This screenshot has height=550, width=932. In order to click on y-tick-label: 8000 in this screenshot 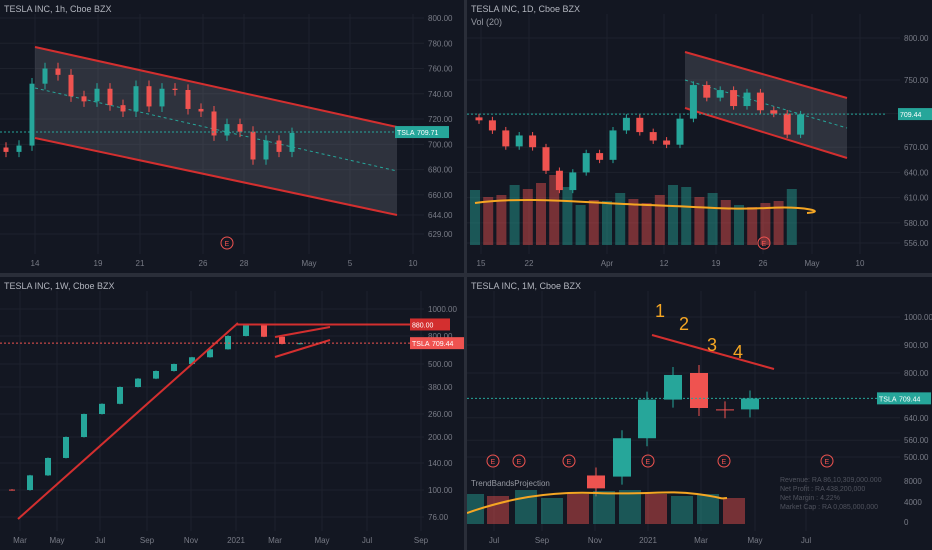, I will do `click(913, 481)`.